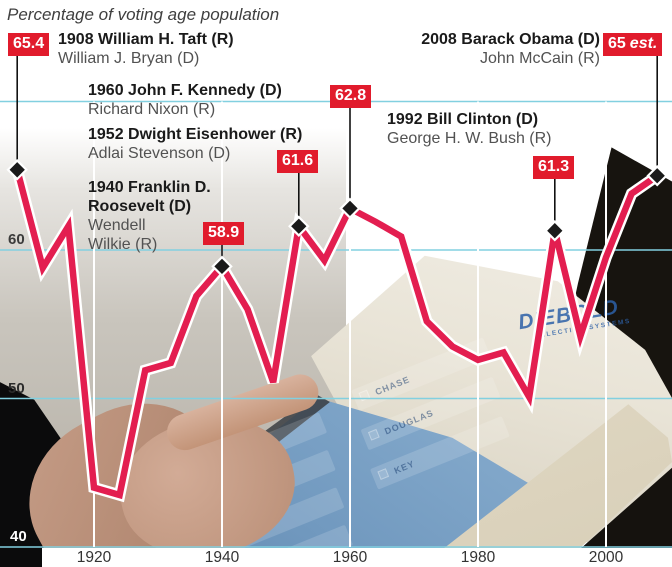 Image resolution: width=672 pixels, height=567 pixels. Describe the element at coordinates (606, 557) in the screenshot. I see `x-axis-label-2000: 2000` at that location.